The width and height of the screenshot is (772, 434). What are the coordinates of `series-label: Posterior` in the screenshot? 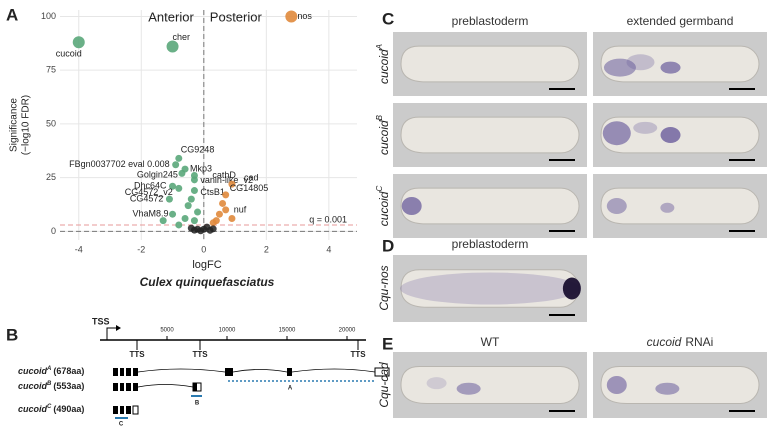 It's located at (236, 16).